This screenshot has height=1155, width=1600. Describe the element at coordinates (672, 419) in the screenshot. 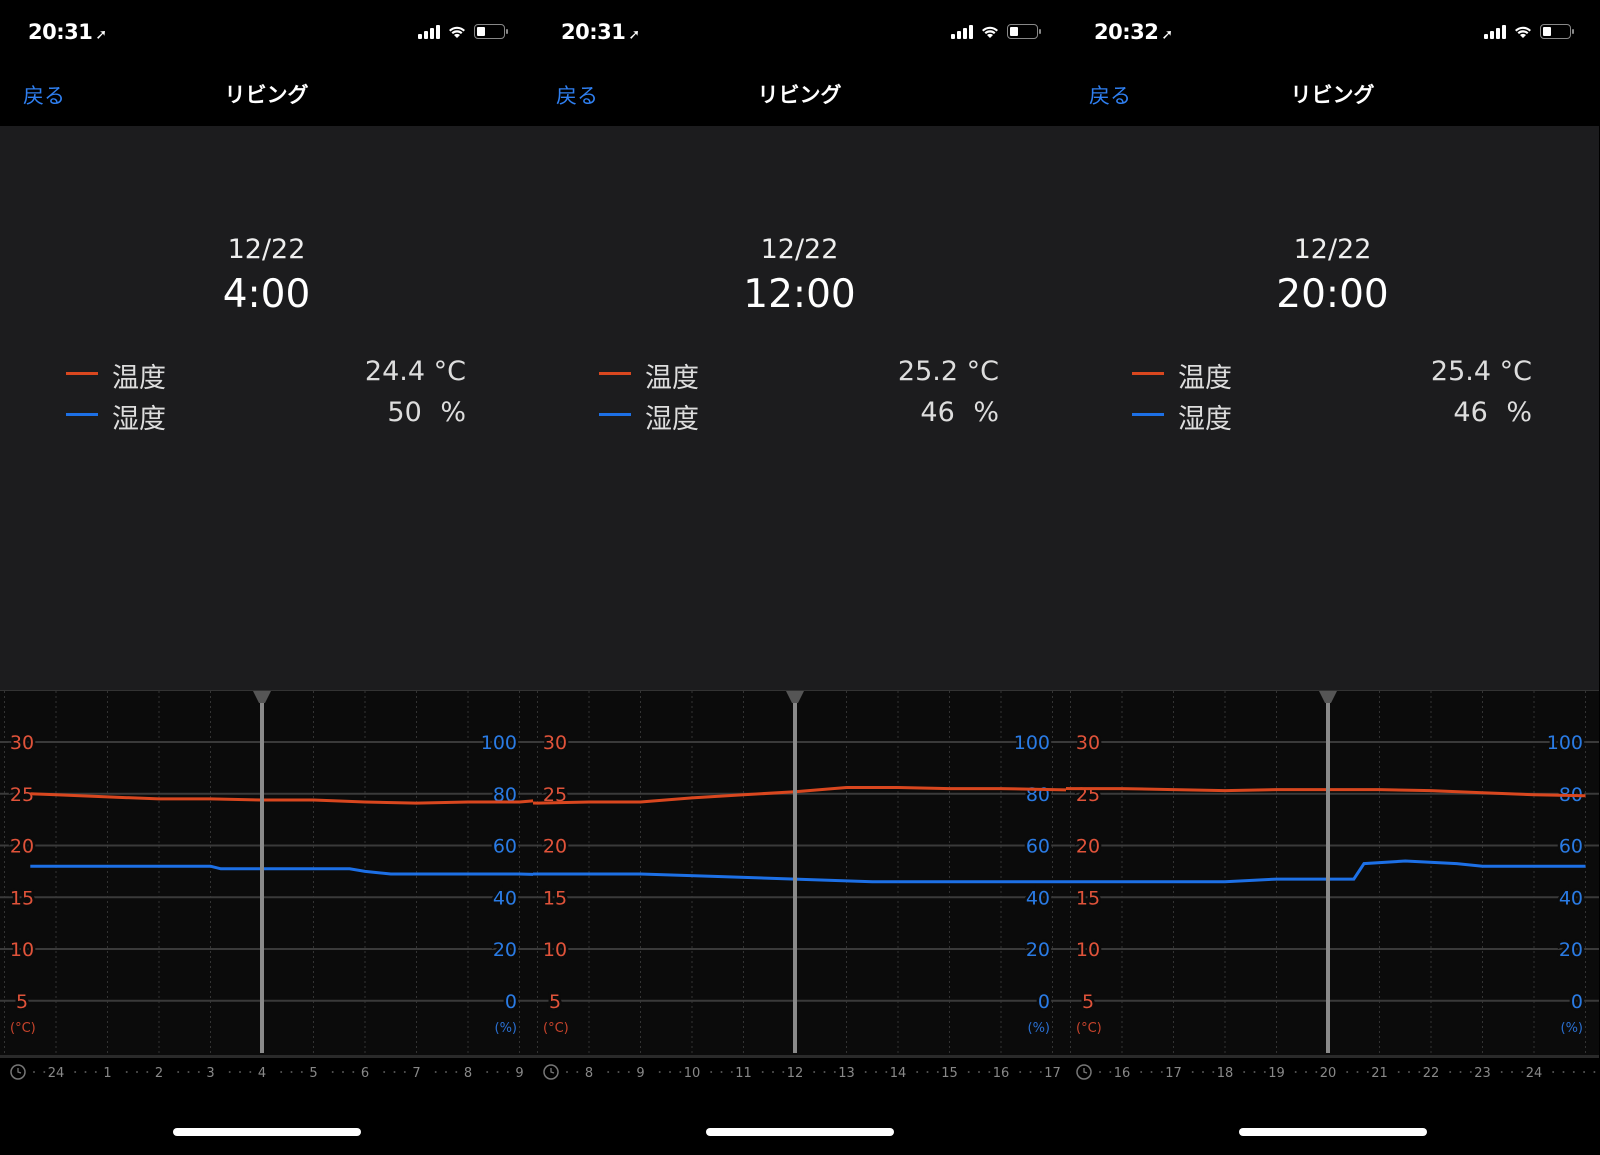

I see `legend-label-humidity: 湿度` at that location.